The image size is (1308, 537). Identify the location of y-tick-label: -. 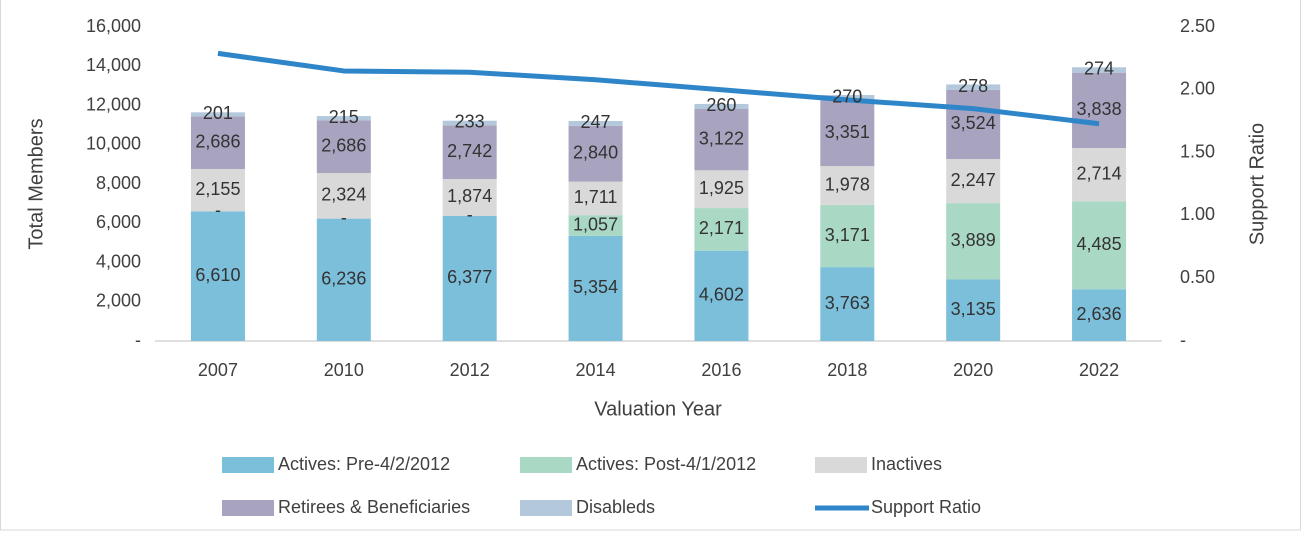
(138, 340).